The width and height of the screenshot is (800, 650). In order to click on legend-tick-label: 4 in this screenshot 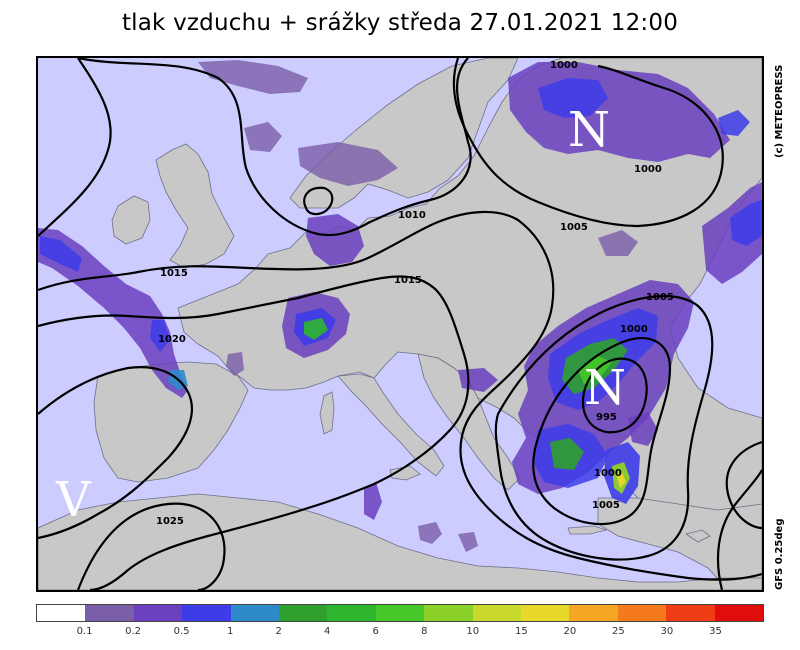, I will do `click(327, 631)`.